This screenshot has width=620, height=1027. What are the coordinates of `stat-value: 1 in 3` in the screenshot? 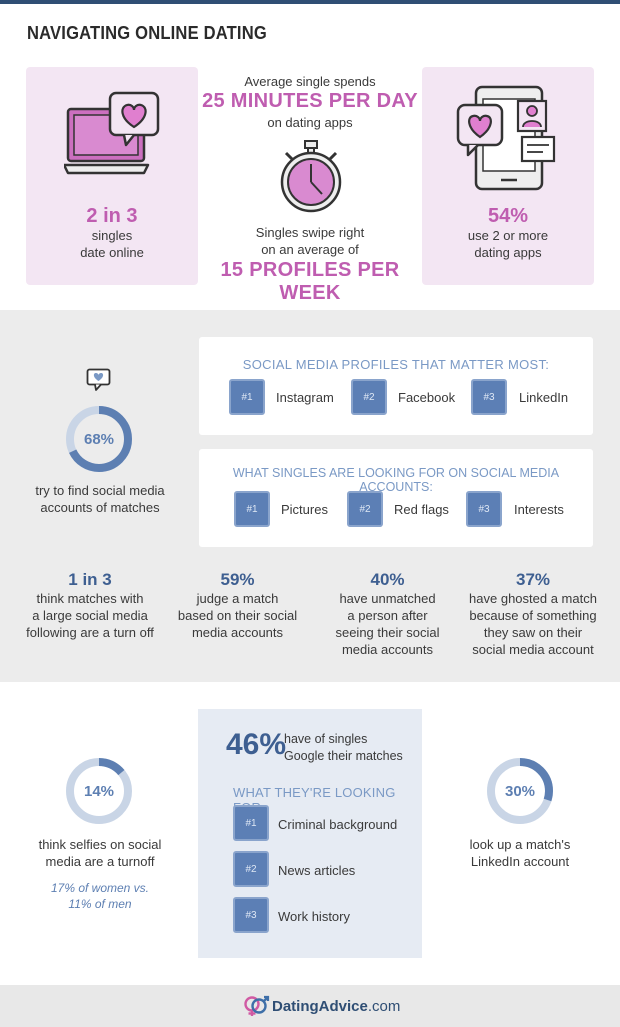 It's located at (90, 579).